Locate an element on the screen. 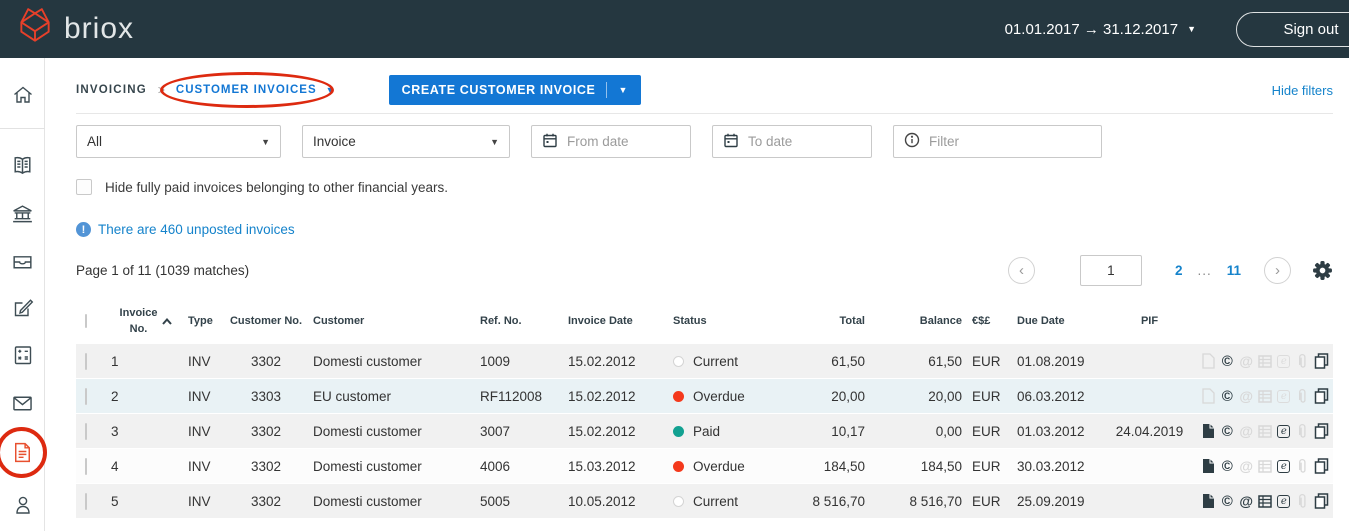 Image resolution: width=1349 pixels, height=531 pixels. bank-icon is located at coordinates (22, 214).